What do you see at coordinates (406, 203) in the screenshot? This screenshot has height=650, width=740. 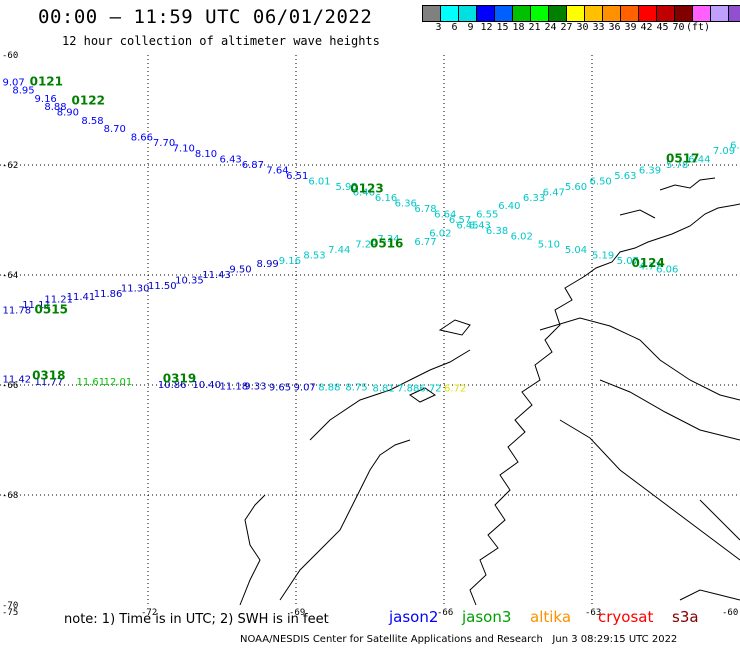 I see `swh-value: 6.36` at bounding box center [406, 203].